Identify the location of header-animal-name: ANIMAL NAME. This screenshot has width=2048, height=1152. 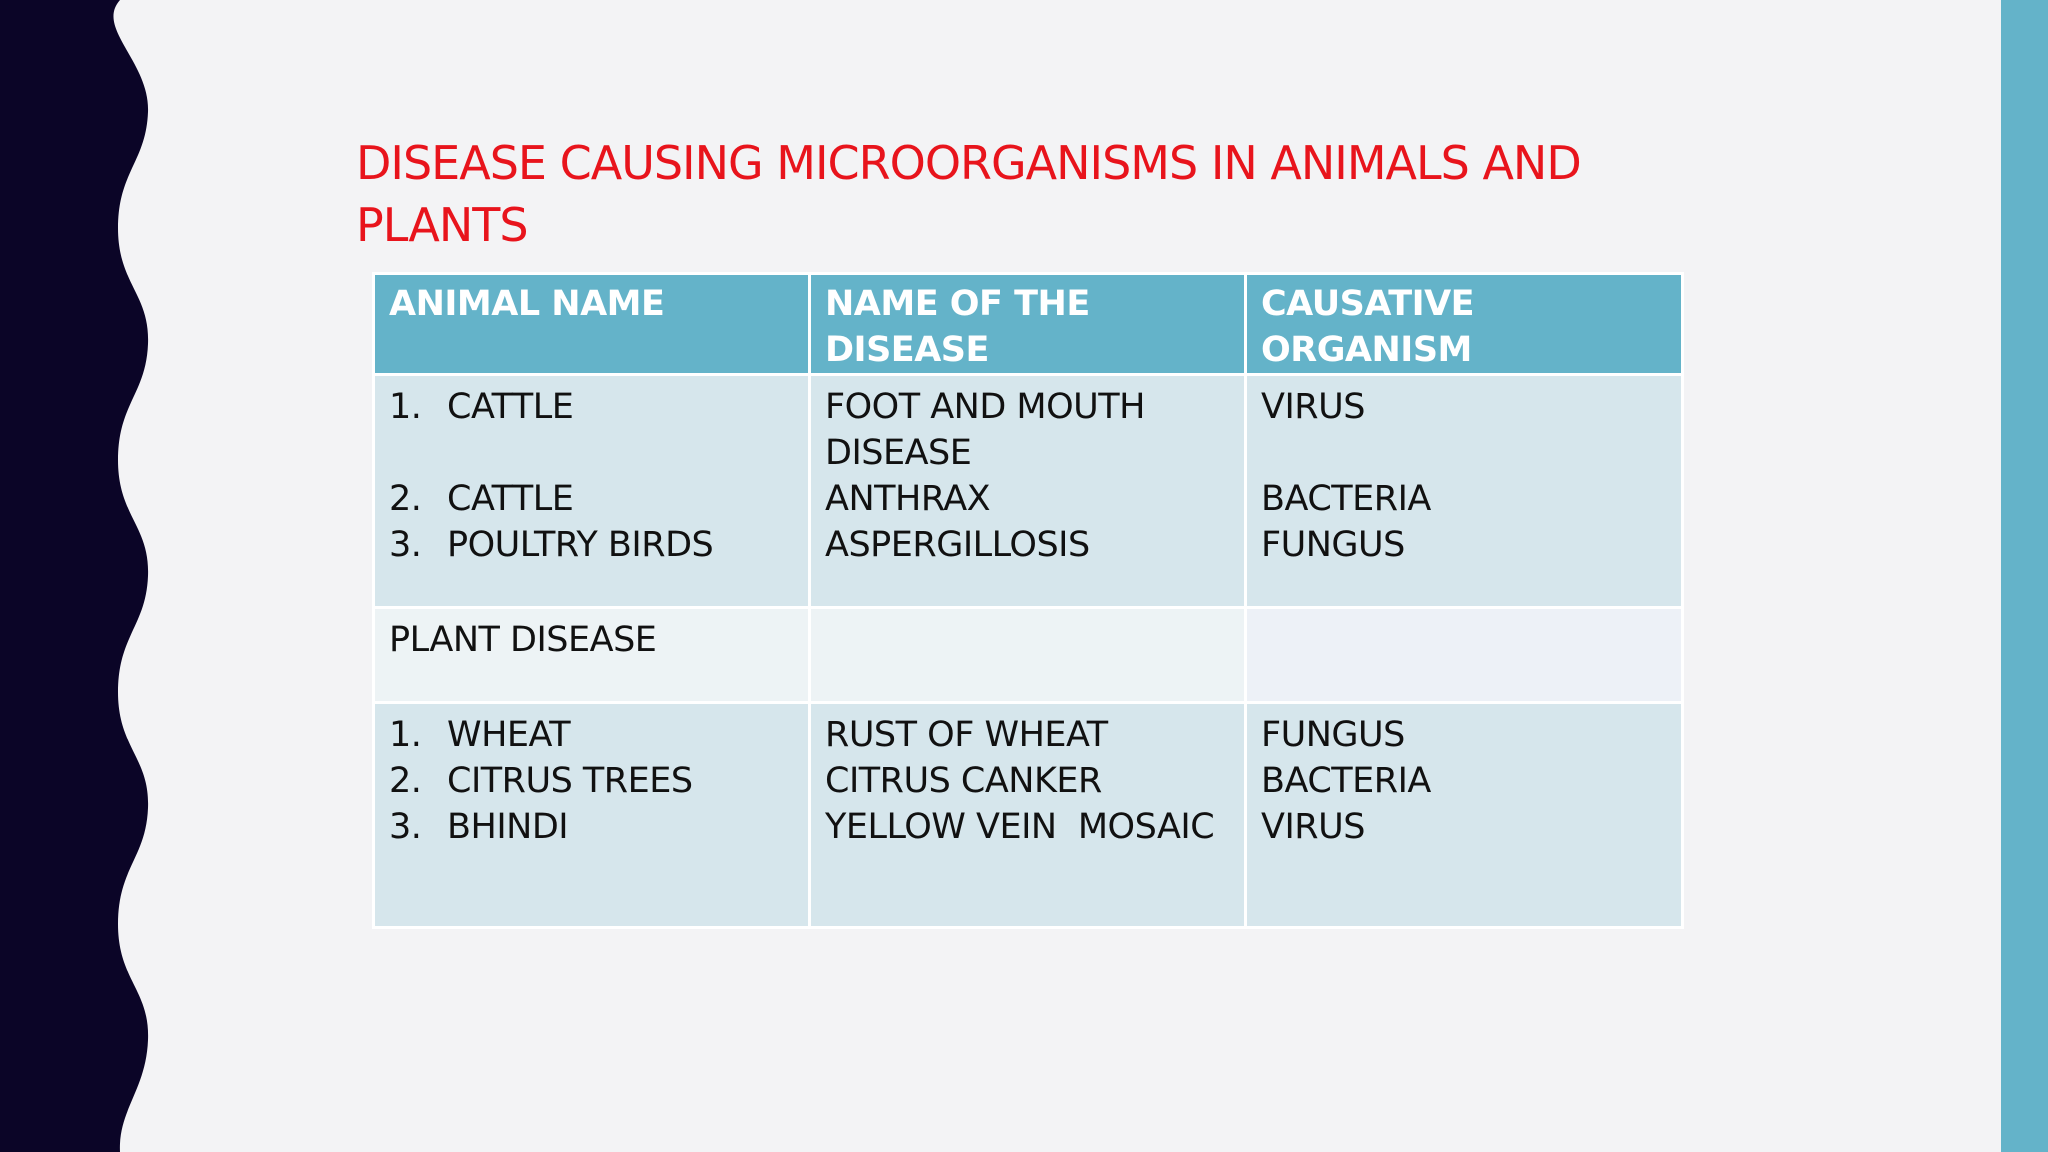
(591, 324).